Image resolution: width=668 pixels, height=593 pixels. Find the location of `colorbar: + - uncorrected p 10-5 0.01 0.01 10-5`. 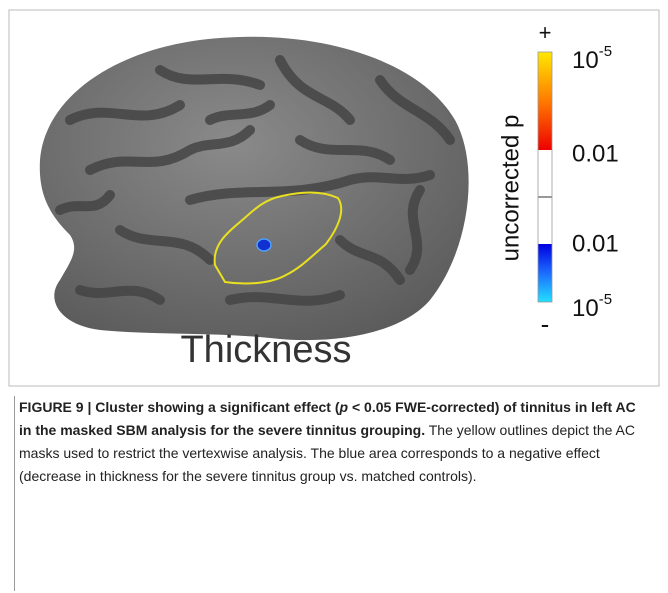

colorbar: + - uncorrected p 10-5 0.01 0.01 10-5 is located at coordinates (557, 179).